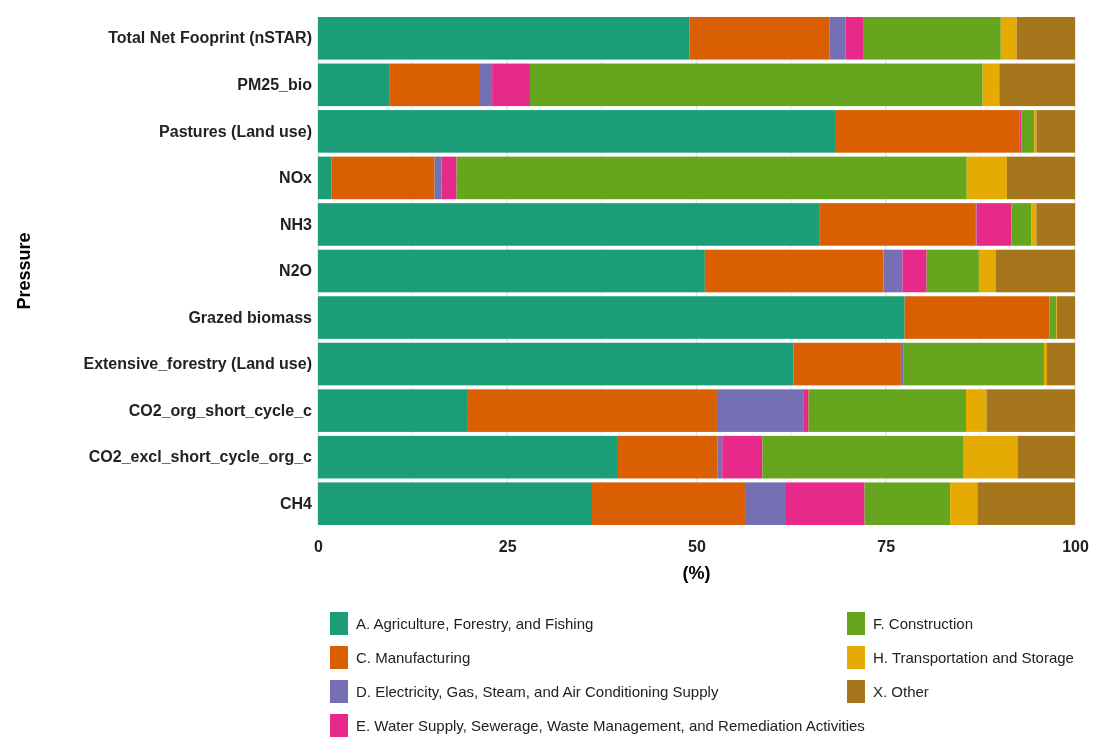  I want to click on y-tick-label: NOx, so click(296, 178).